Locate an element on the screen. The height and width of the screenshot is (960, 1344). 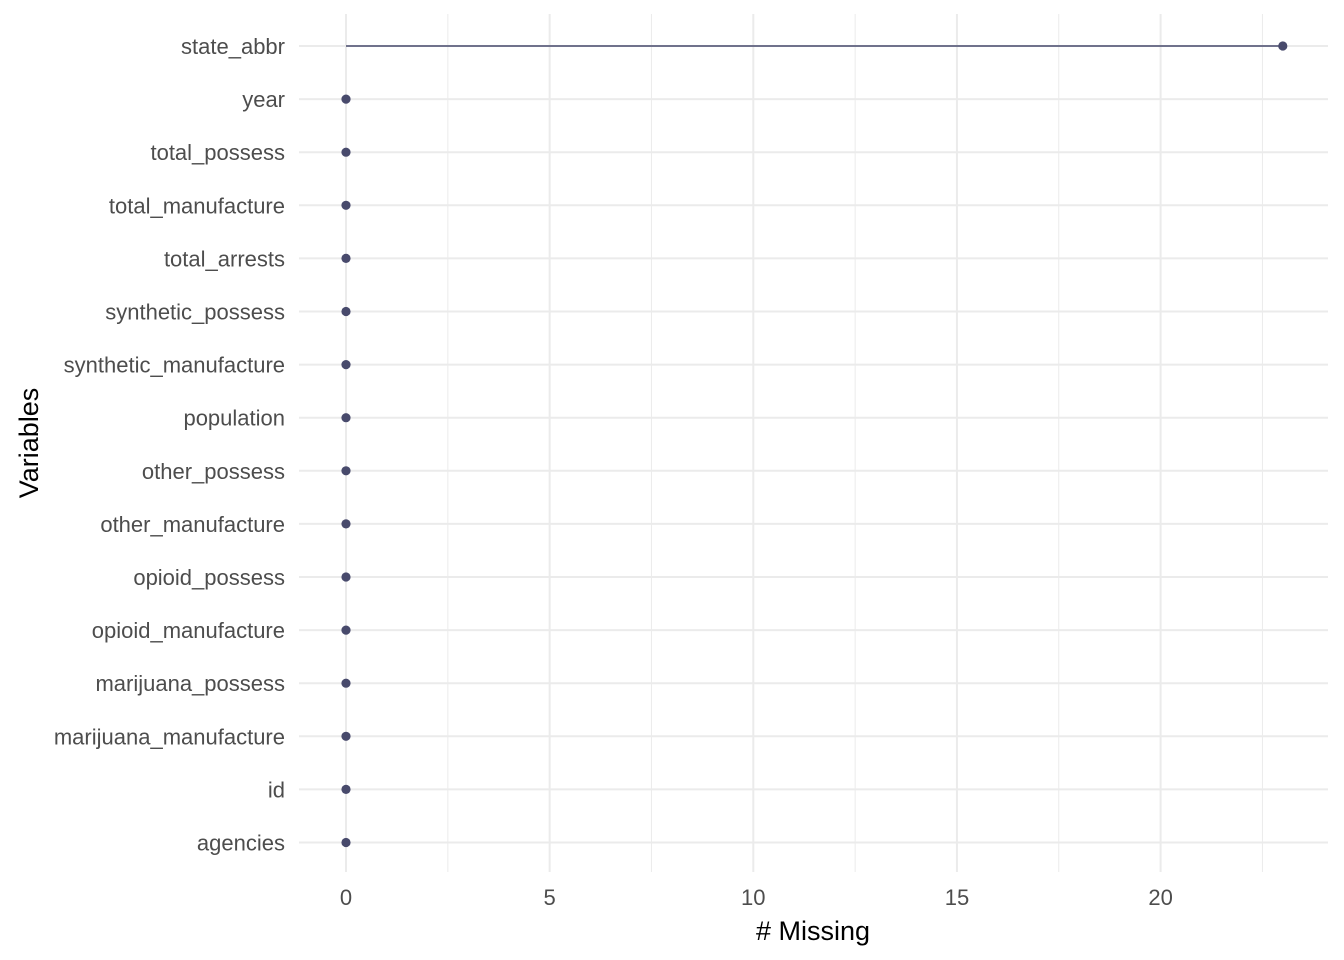
category-label: opioid_possess is located at coordinates (209, 577).